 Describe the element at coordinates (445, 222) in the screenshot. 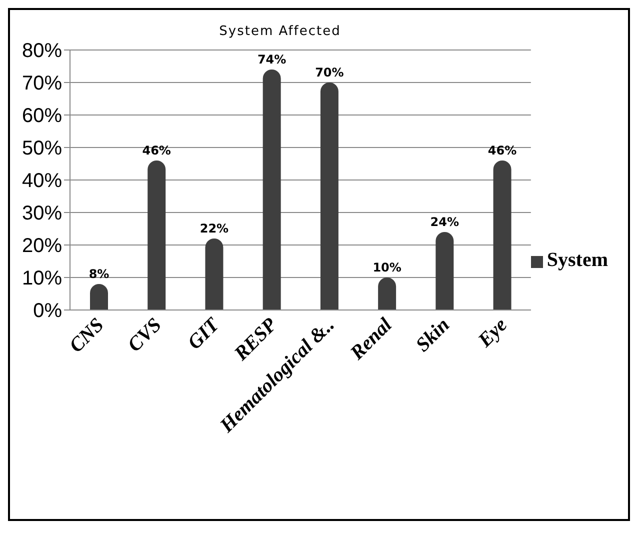

I see `data-label: 24%` at that location.